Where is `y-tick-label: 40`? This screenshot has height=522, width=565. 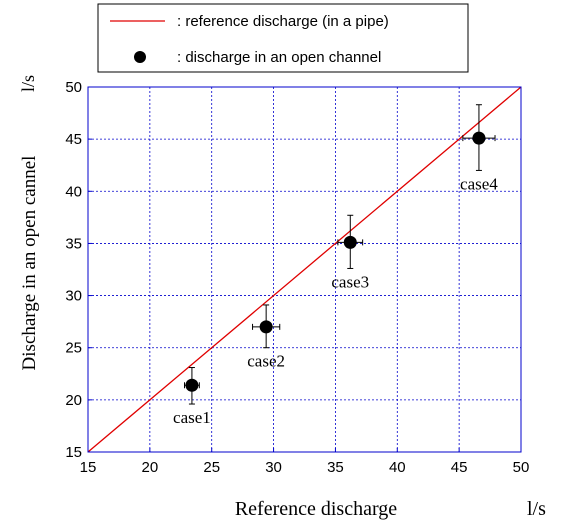 y-tick-label: 40 is located at coordinates (73, 191).